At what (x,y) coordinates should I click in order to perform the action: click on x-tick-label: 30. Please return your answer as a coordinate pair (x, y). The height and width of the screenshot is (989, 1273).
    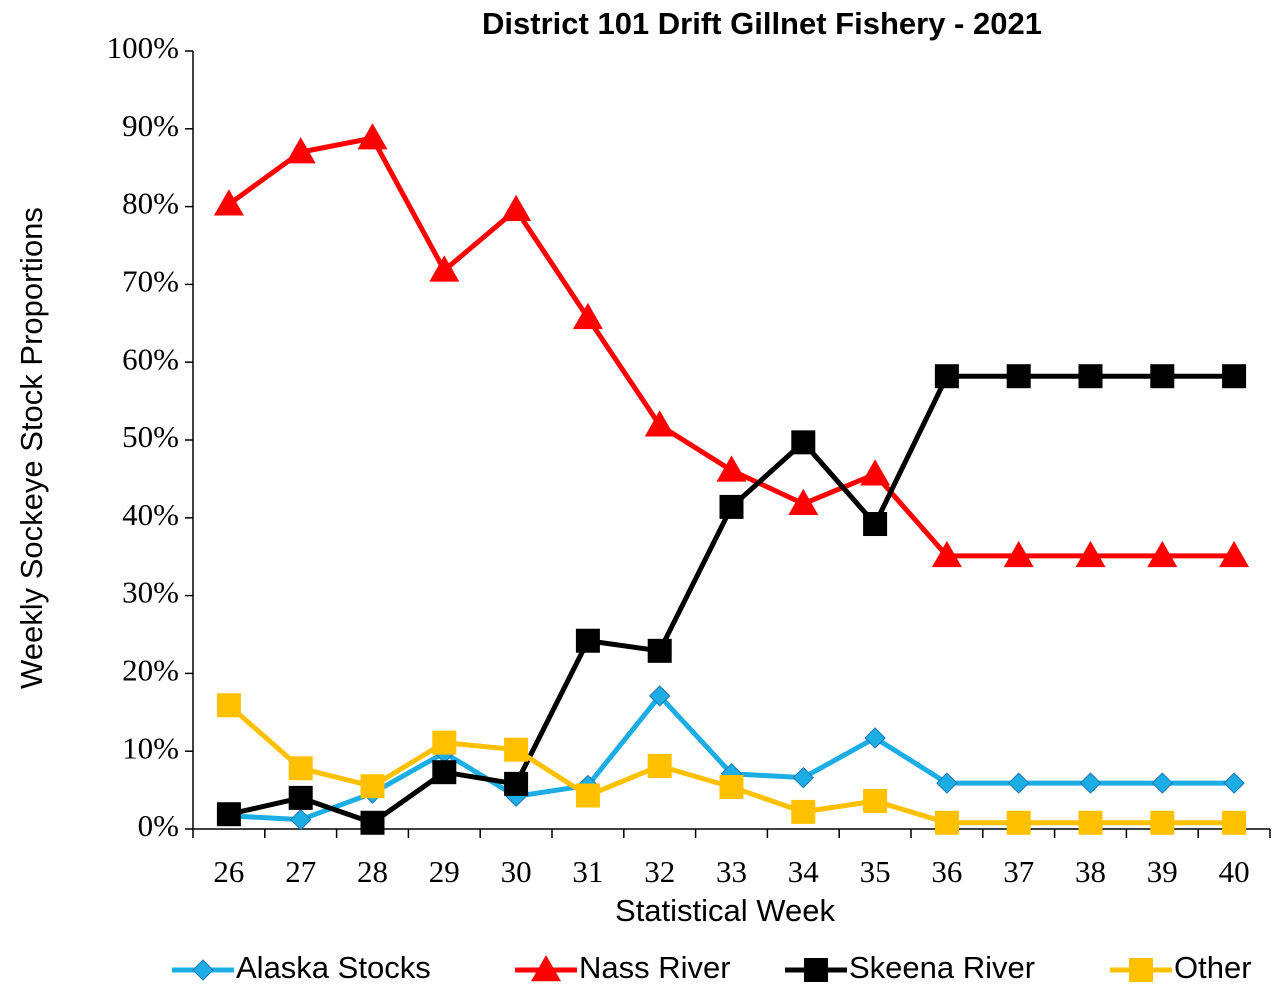
    Looking at the image, I should click on (516, 871).